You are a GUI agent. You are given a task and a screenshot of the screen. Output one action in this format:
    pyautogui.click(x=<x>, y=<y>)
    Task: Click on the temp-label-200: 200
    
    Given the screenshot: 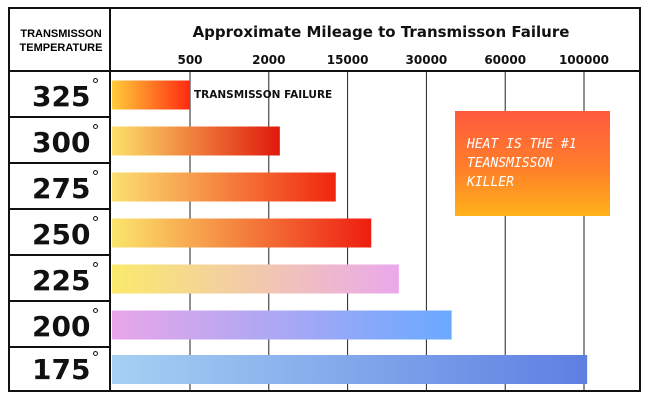 What is the action you would take?
    pyautogui.click(x=61, y=326)
    